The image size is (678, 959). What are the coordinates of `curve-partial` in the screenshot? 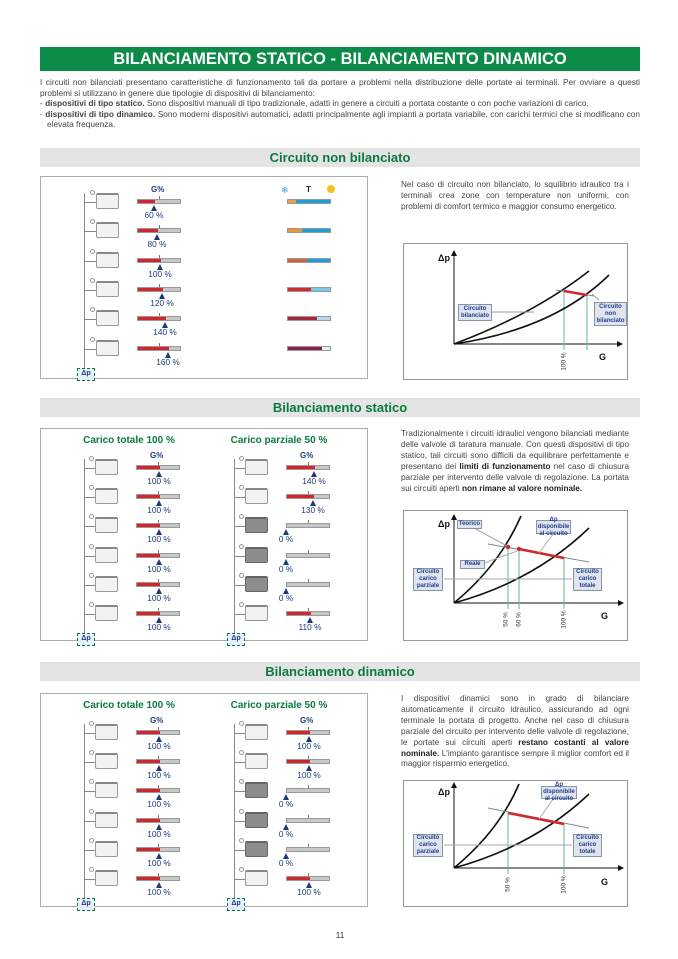 It's located at (486, 826).